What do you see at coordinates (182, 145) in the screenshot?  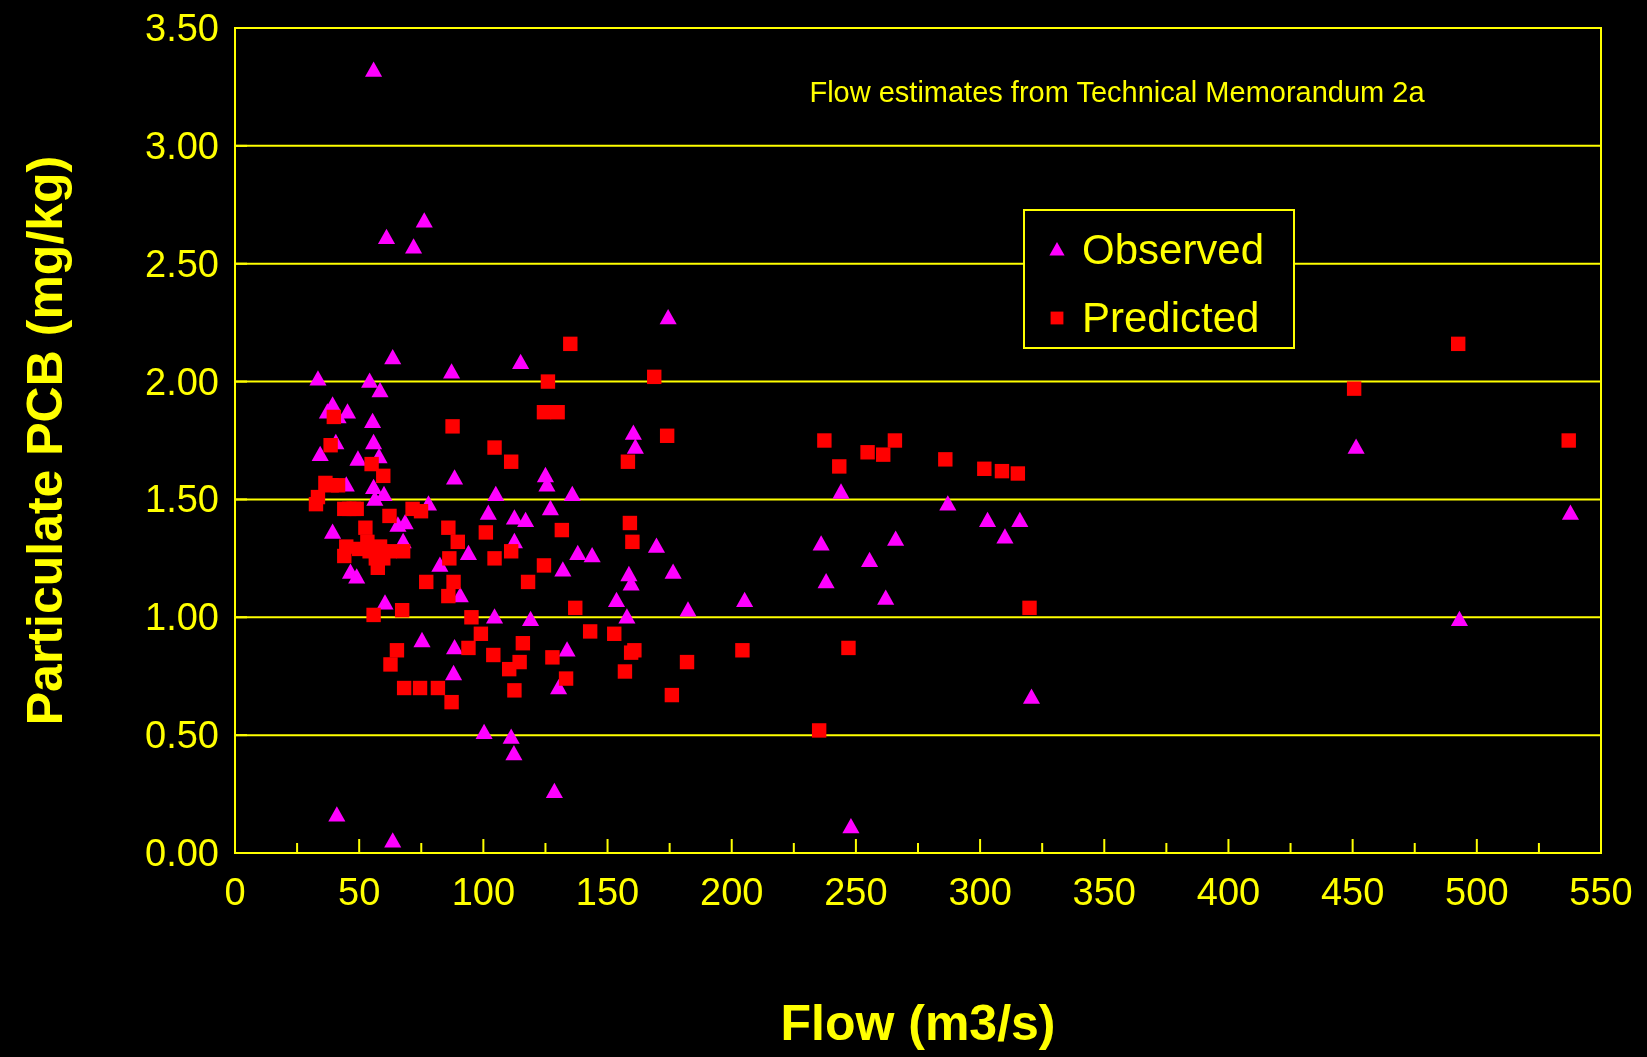 I see `y-tick-label: 3.00` at bounding box center [182, 145].